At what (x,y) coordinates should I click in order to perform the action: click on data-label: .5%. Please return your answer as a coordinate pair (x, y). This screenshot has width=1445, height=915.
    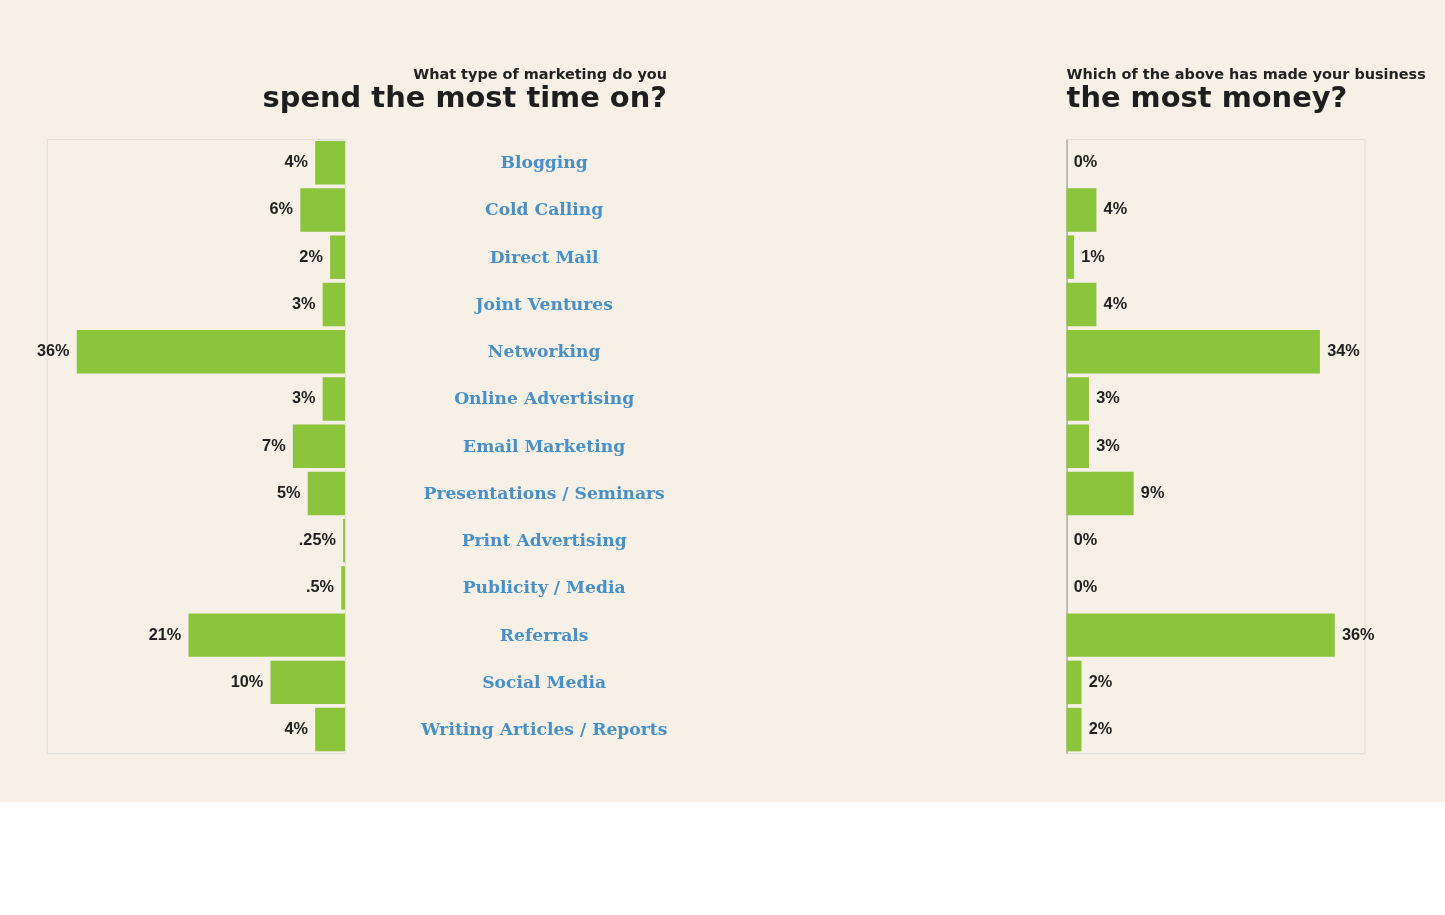
    Looking at the image, I should click on (320, 586).